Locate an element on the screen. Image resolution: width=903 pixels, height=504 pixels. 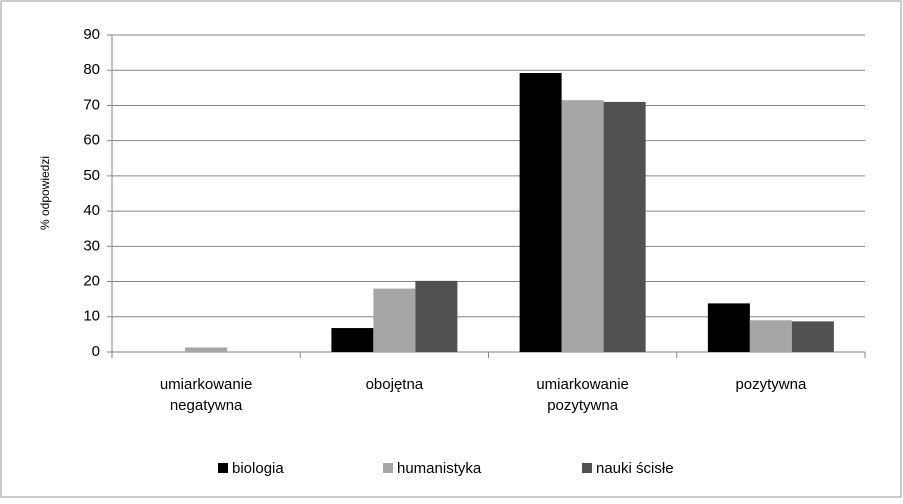
y-tick-label: 90 is located at coordinates (91, 34).